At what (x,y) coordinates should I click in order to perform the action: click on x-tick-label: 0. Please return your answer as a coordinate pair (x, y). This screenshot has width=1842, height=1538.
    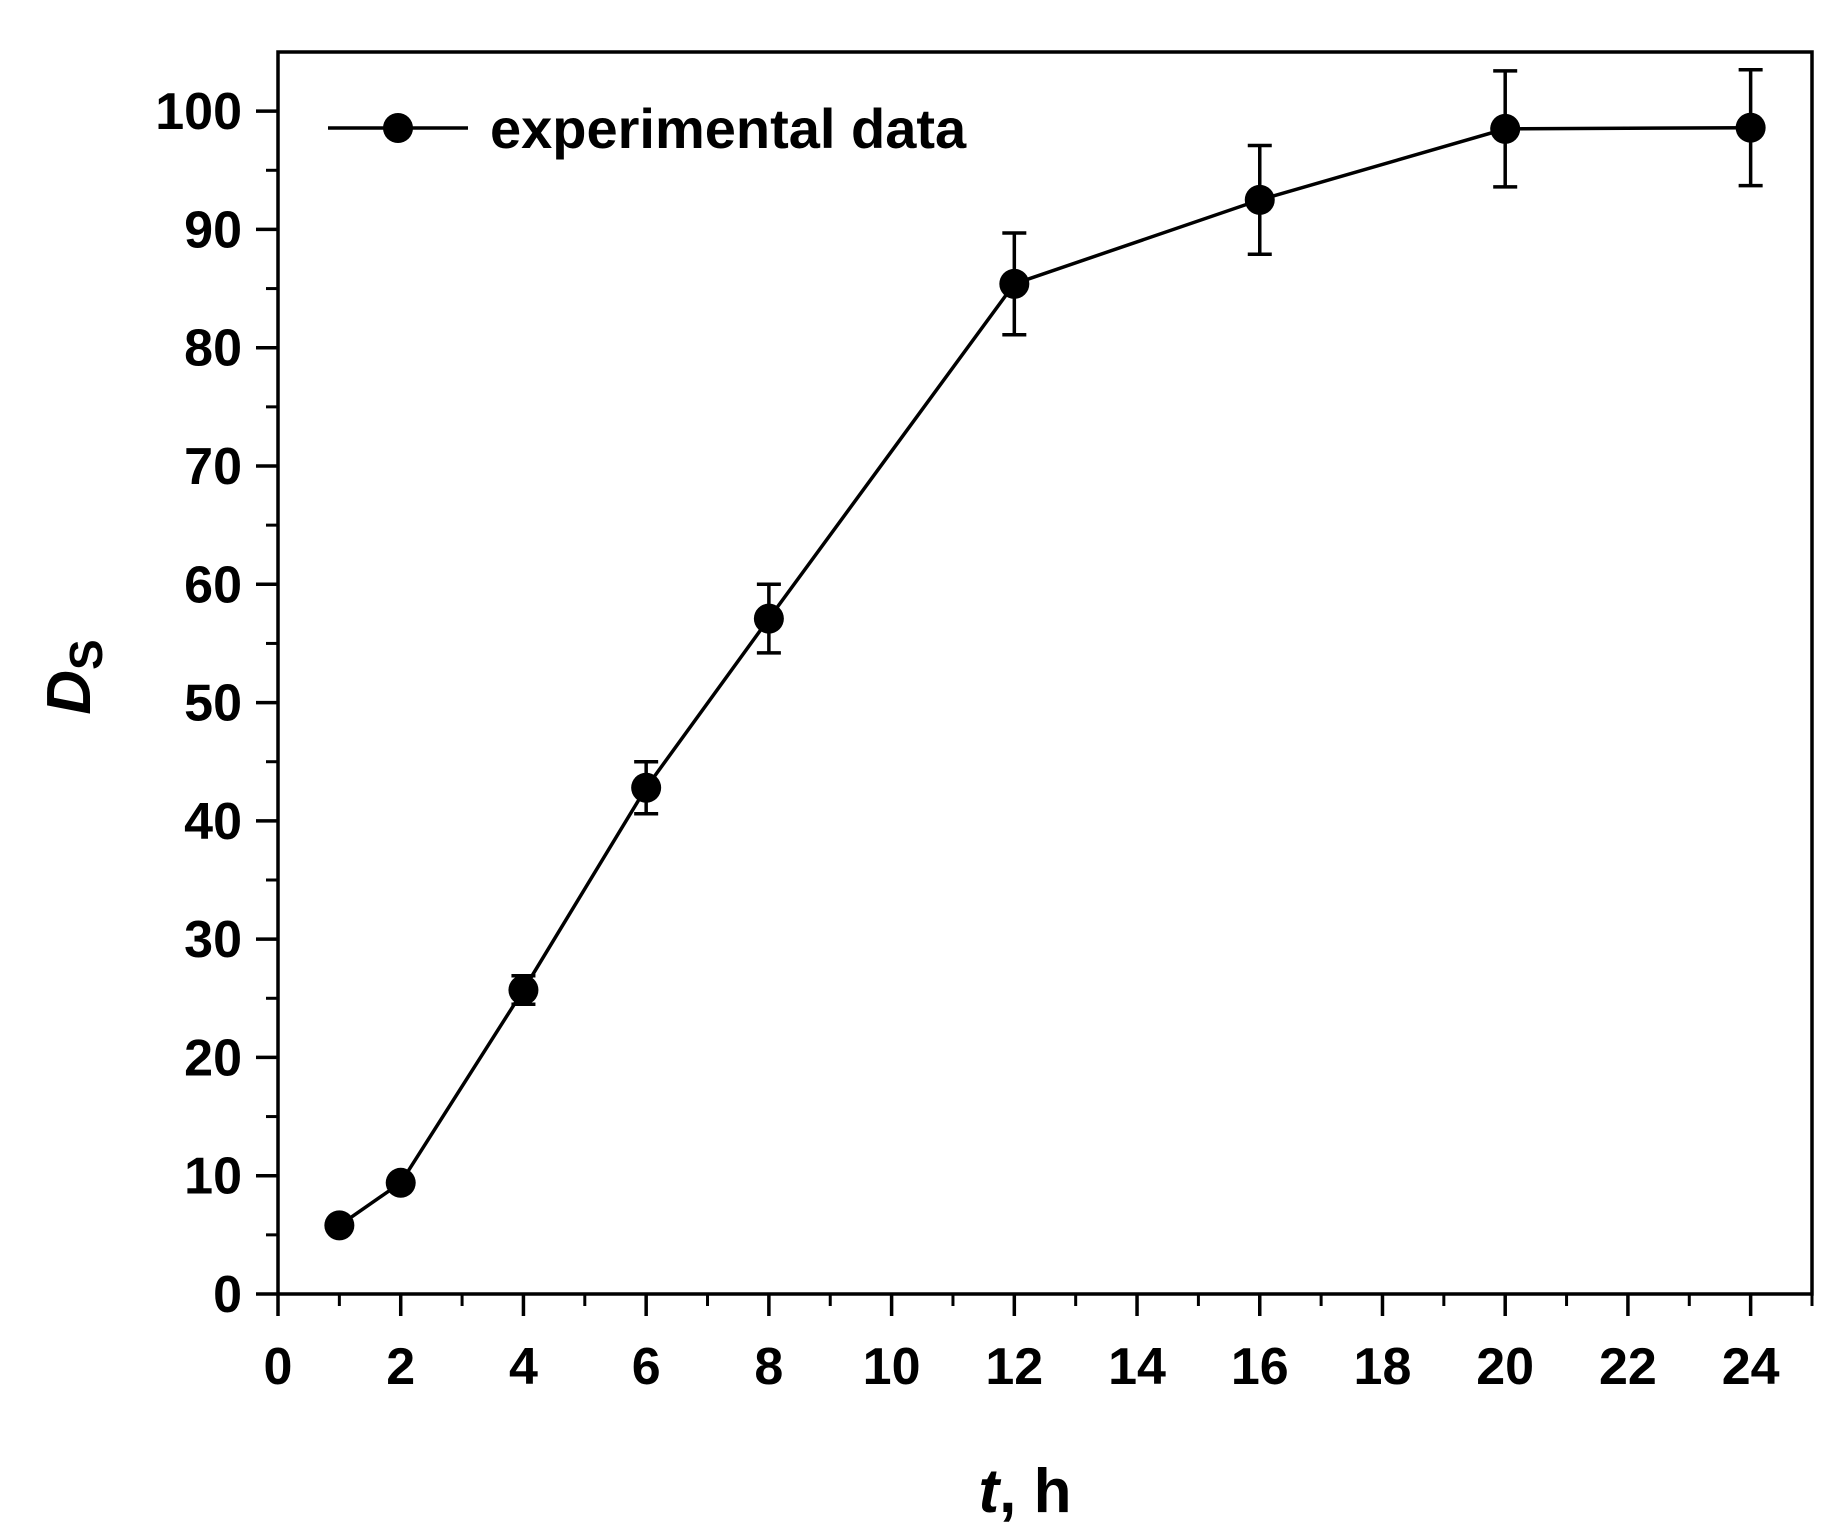
    Looking at the image, I should click on (278, 1367).